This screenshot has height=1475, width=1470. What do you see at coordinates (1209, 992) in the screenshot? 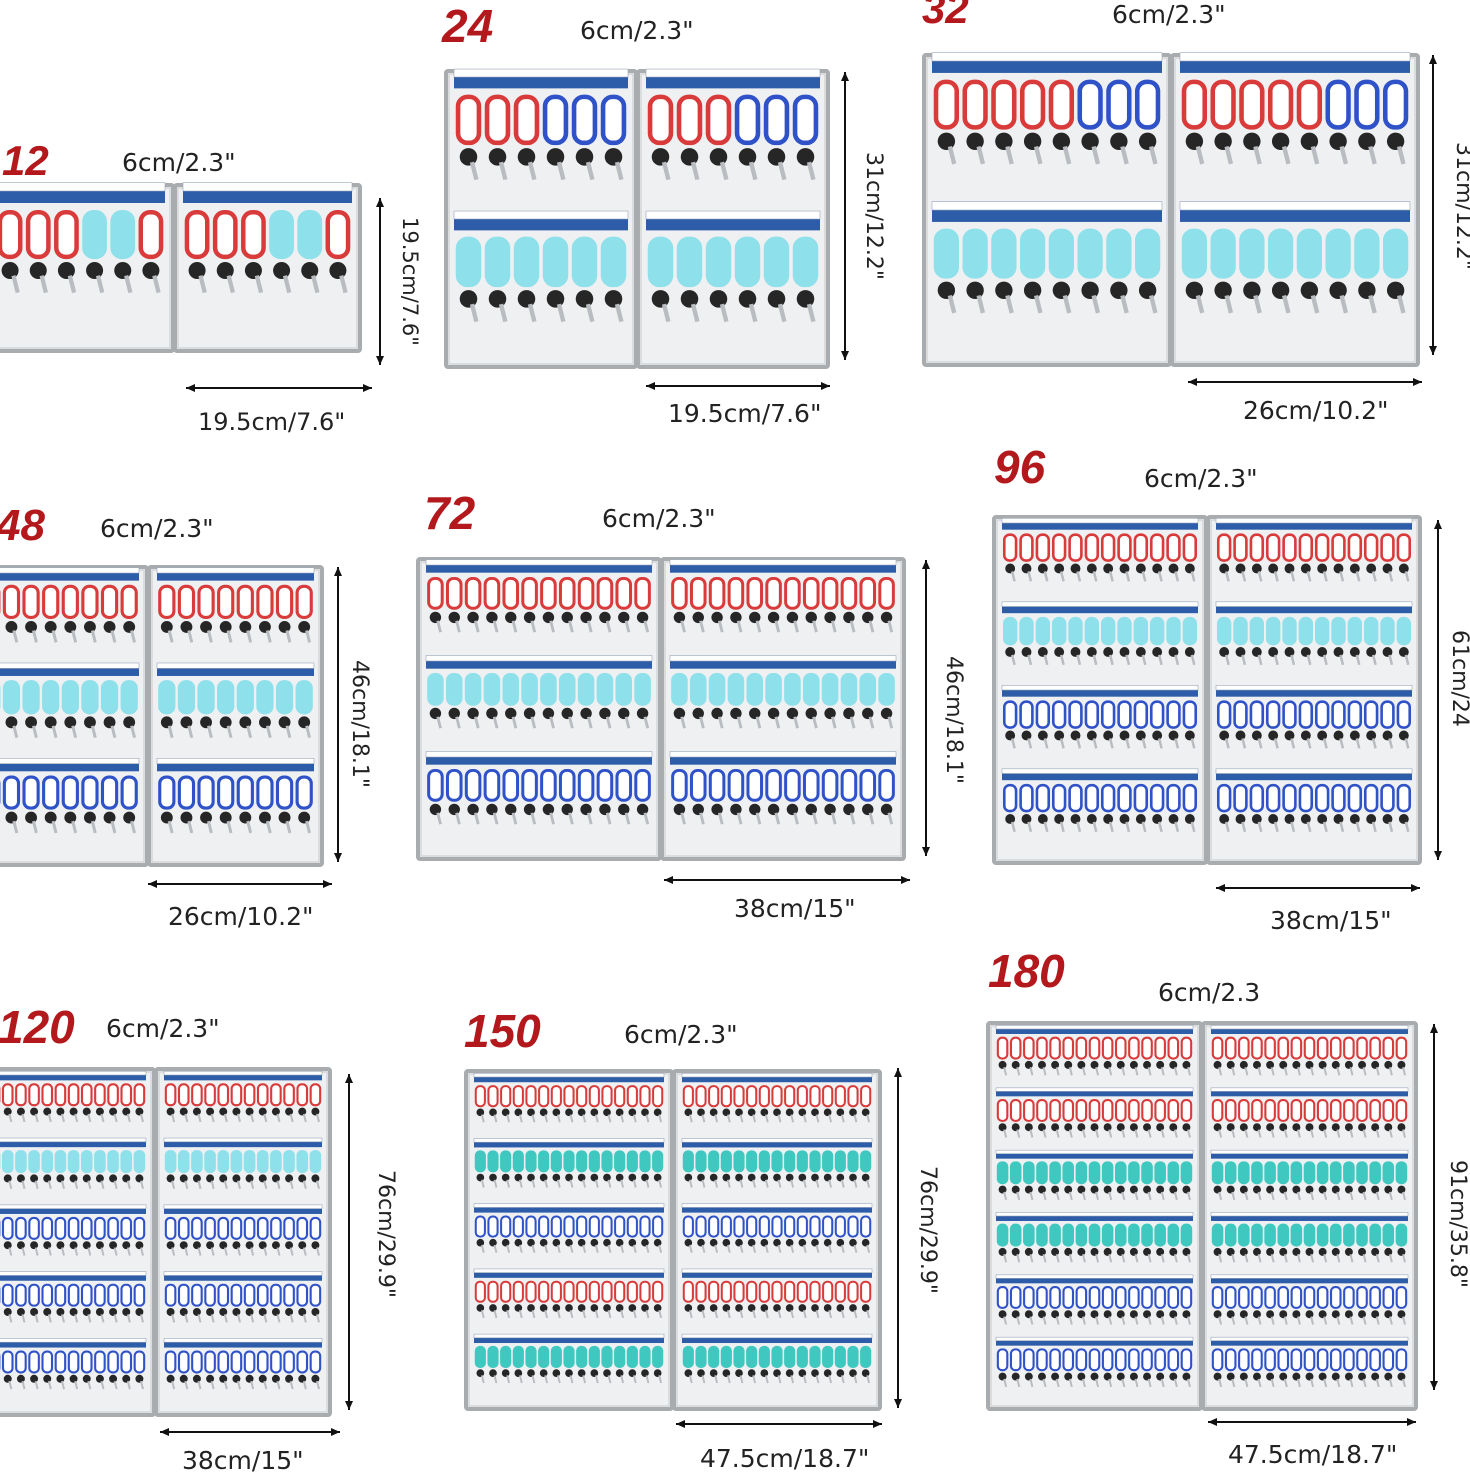
I see `depth-label: 6cm/2.3` at bounding box center [1209, 992].